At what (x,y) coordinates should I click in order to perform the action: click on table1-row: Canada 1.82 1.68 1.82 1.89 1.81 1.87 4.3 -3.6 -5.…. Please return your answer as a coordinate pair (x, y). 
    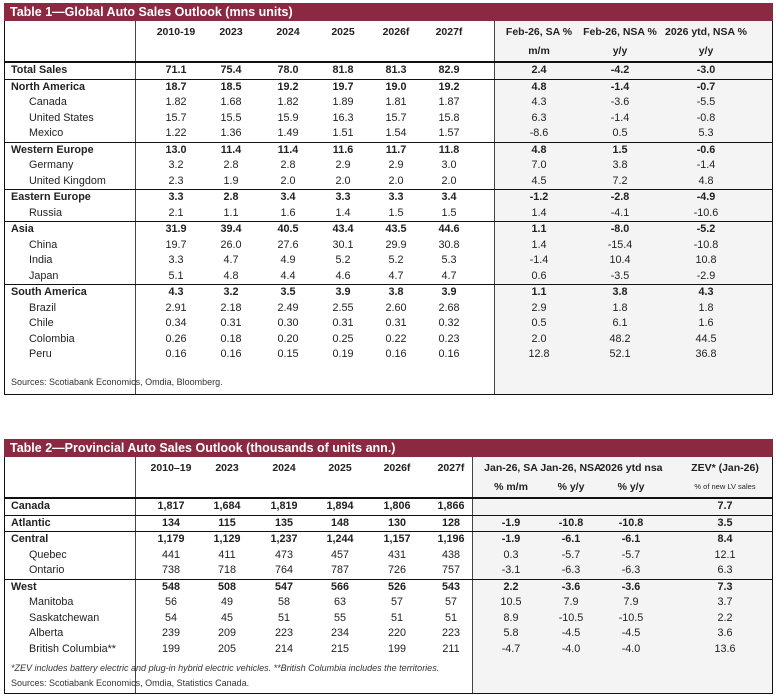
    Looking at the image, I should click on (388, 103).